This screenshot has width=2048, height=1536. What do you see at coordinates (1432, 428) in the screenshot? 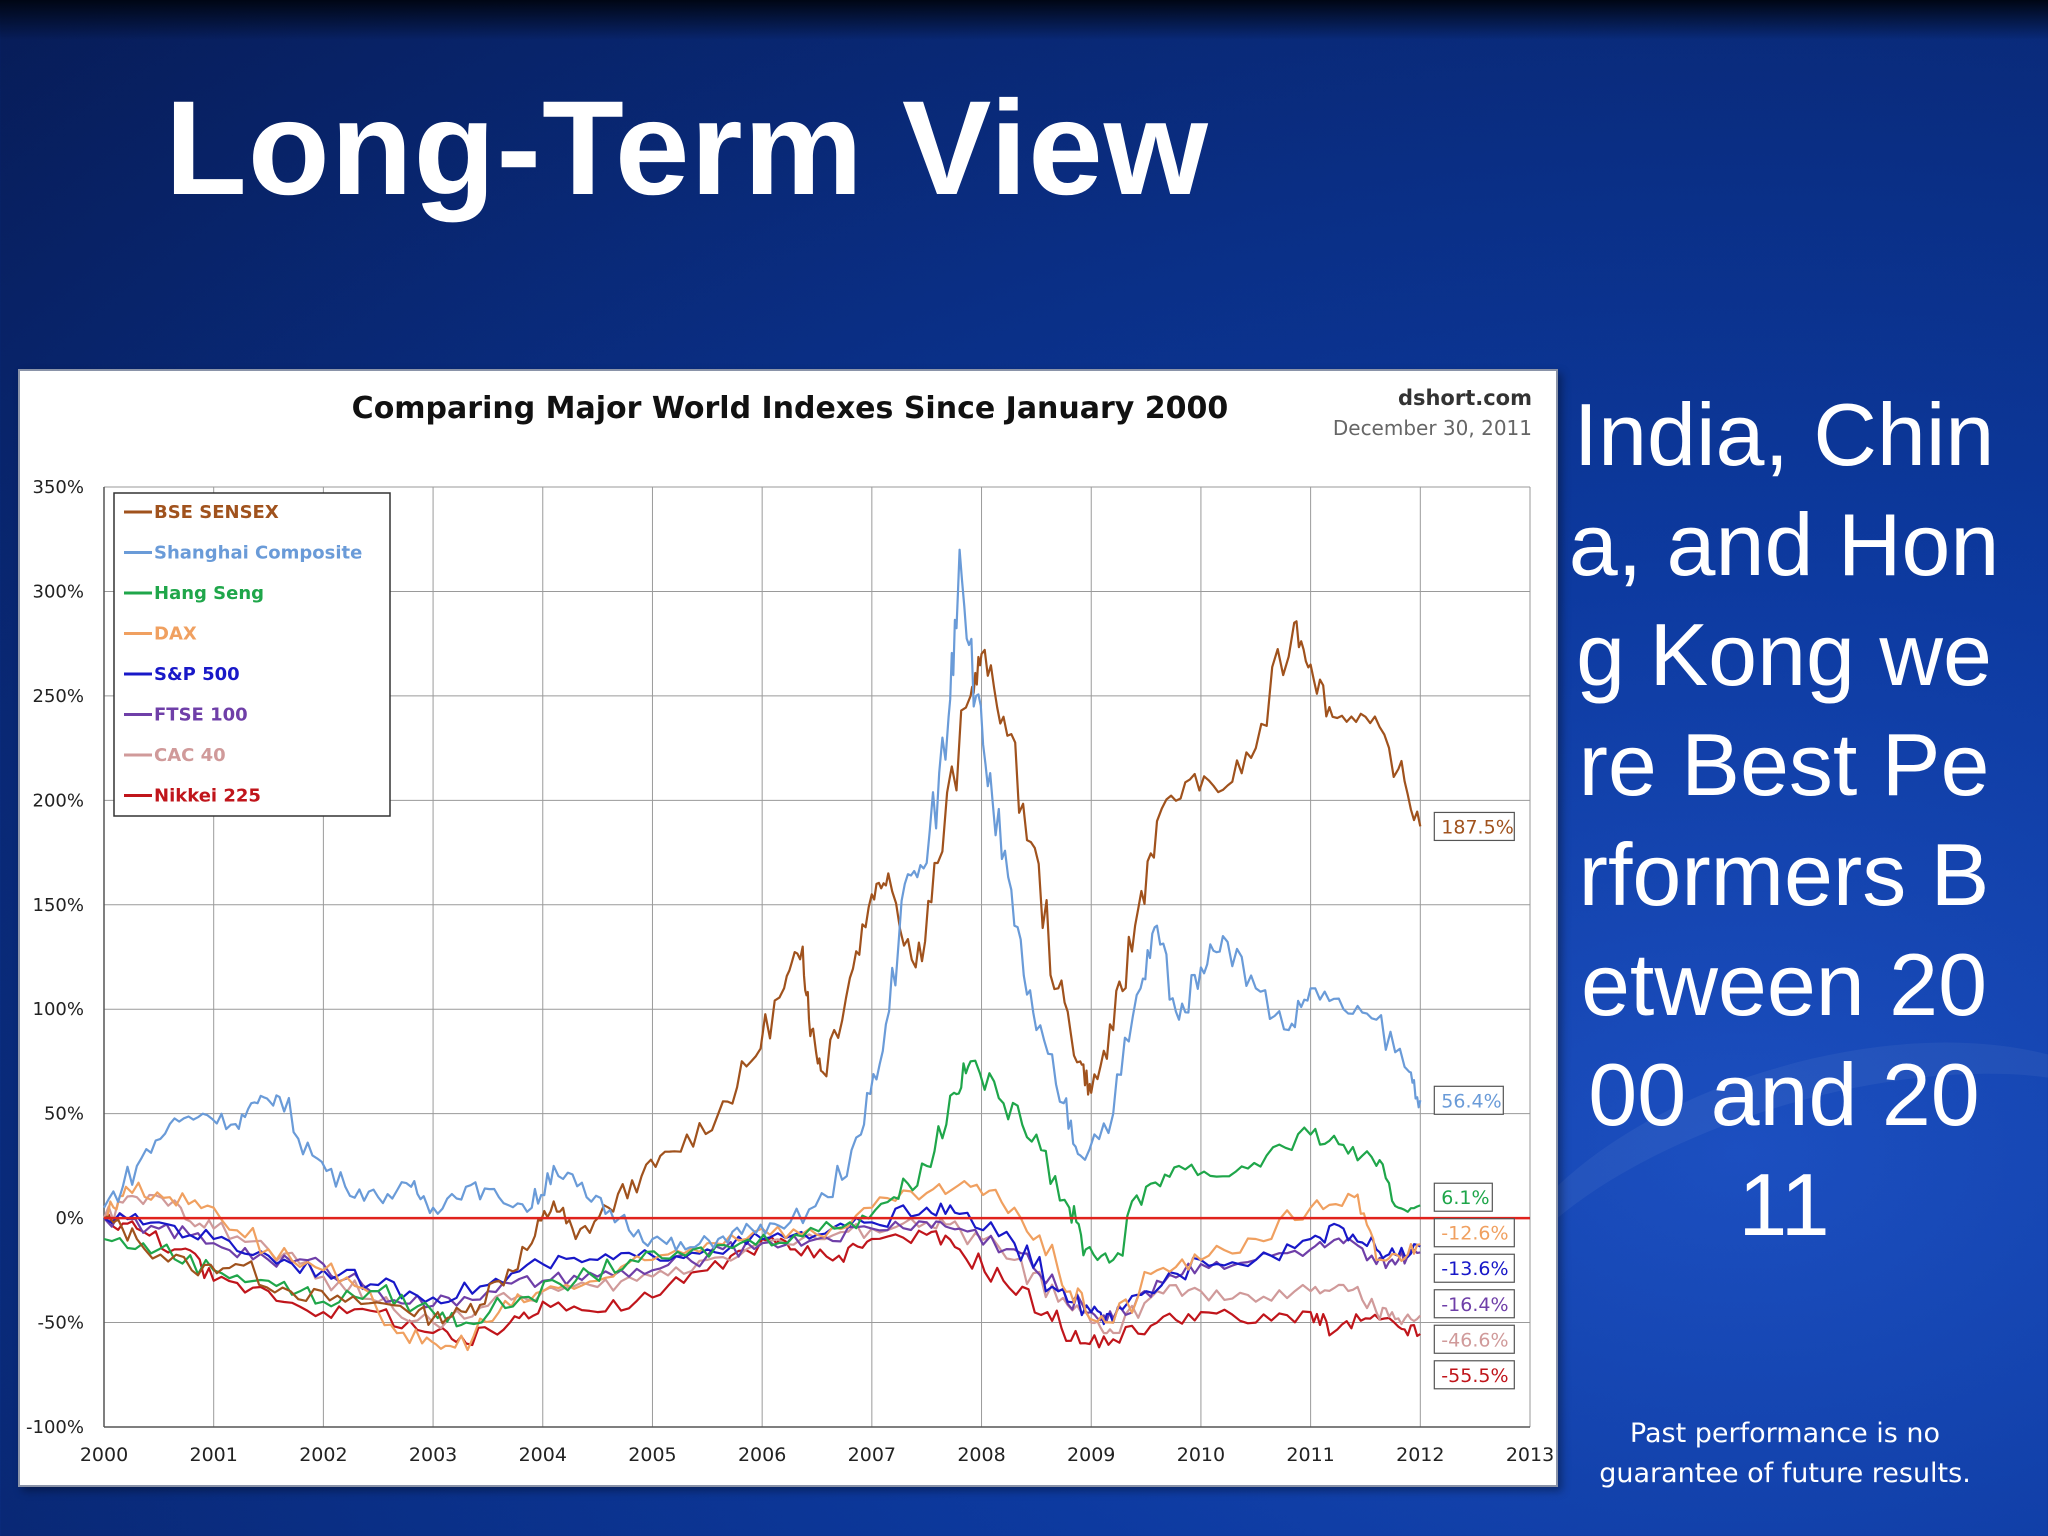
I see `chart-date: December 30, 2011` at bounding box center [1432, 428].